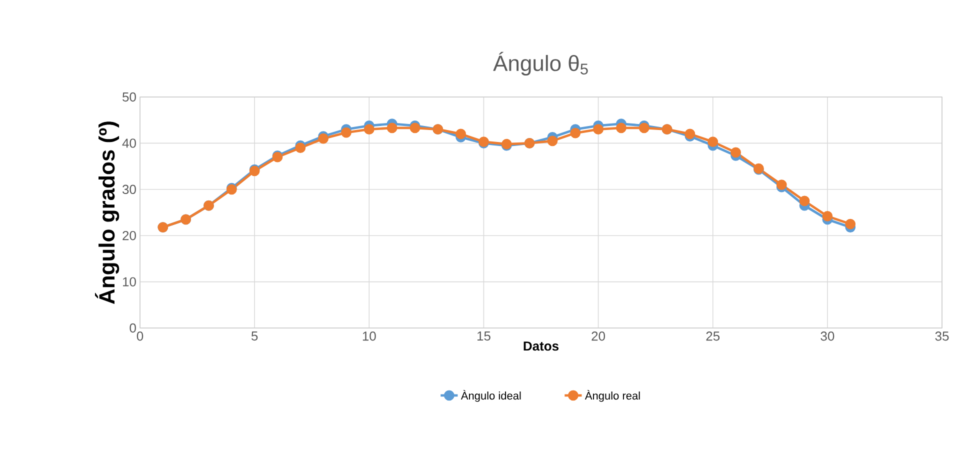 The width and height of the screenshot is (972, 450). What do you see at coordinates (490, 396) in the screenshot?
I see `legend-label: Àngulo ideal` at bounding box center [490, 396].